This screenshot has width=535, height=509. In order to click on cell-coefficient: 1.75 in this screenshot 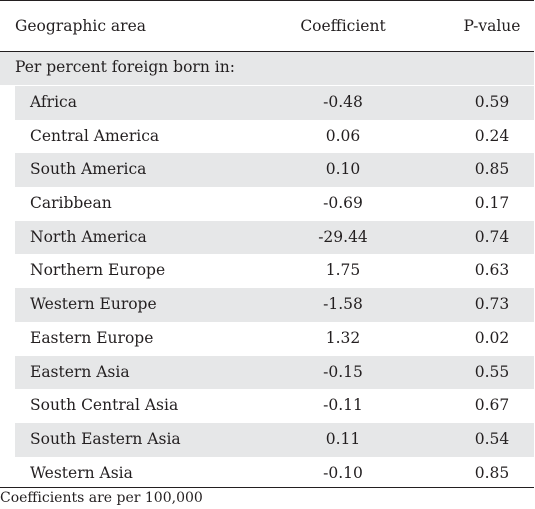, I will do `click(343, 270)`.